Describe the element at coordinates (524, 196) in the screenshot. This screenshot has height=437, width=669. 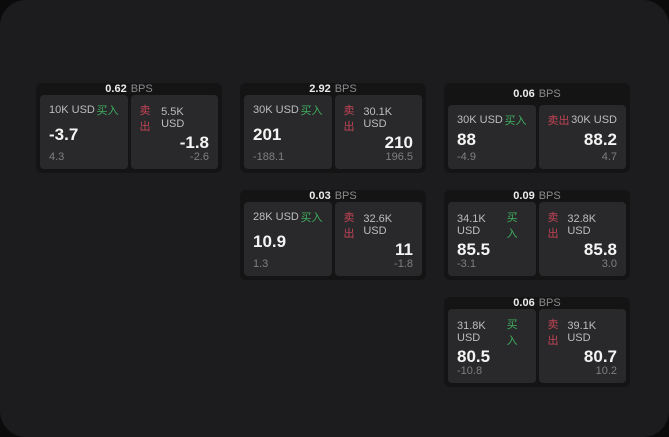
I see `bps-value: 0.09` at that location.